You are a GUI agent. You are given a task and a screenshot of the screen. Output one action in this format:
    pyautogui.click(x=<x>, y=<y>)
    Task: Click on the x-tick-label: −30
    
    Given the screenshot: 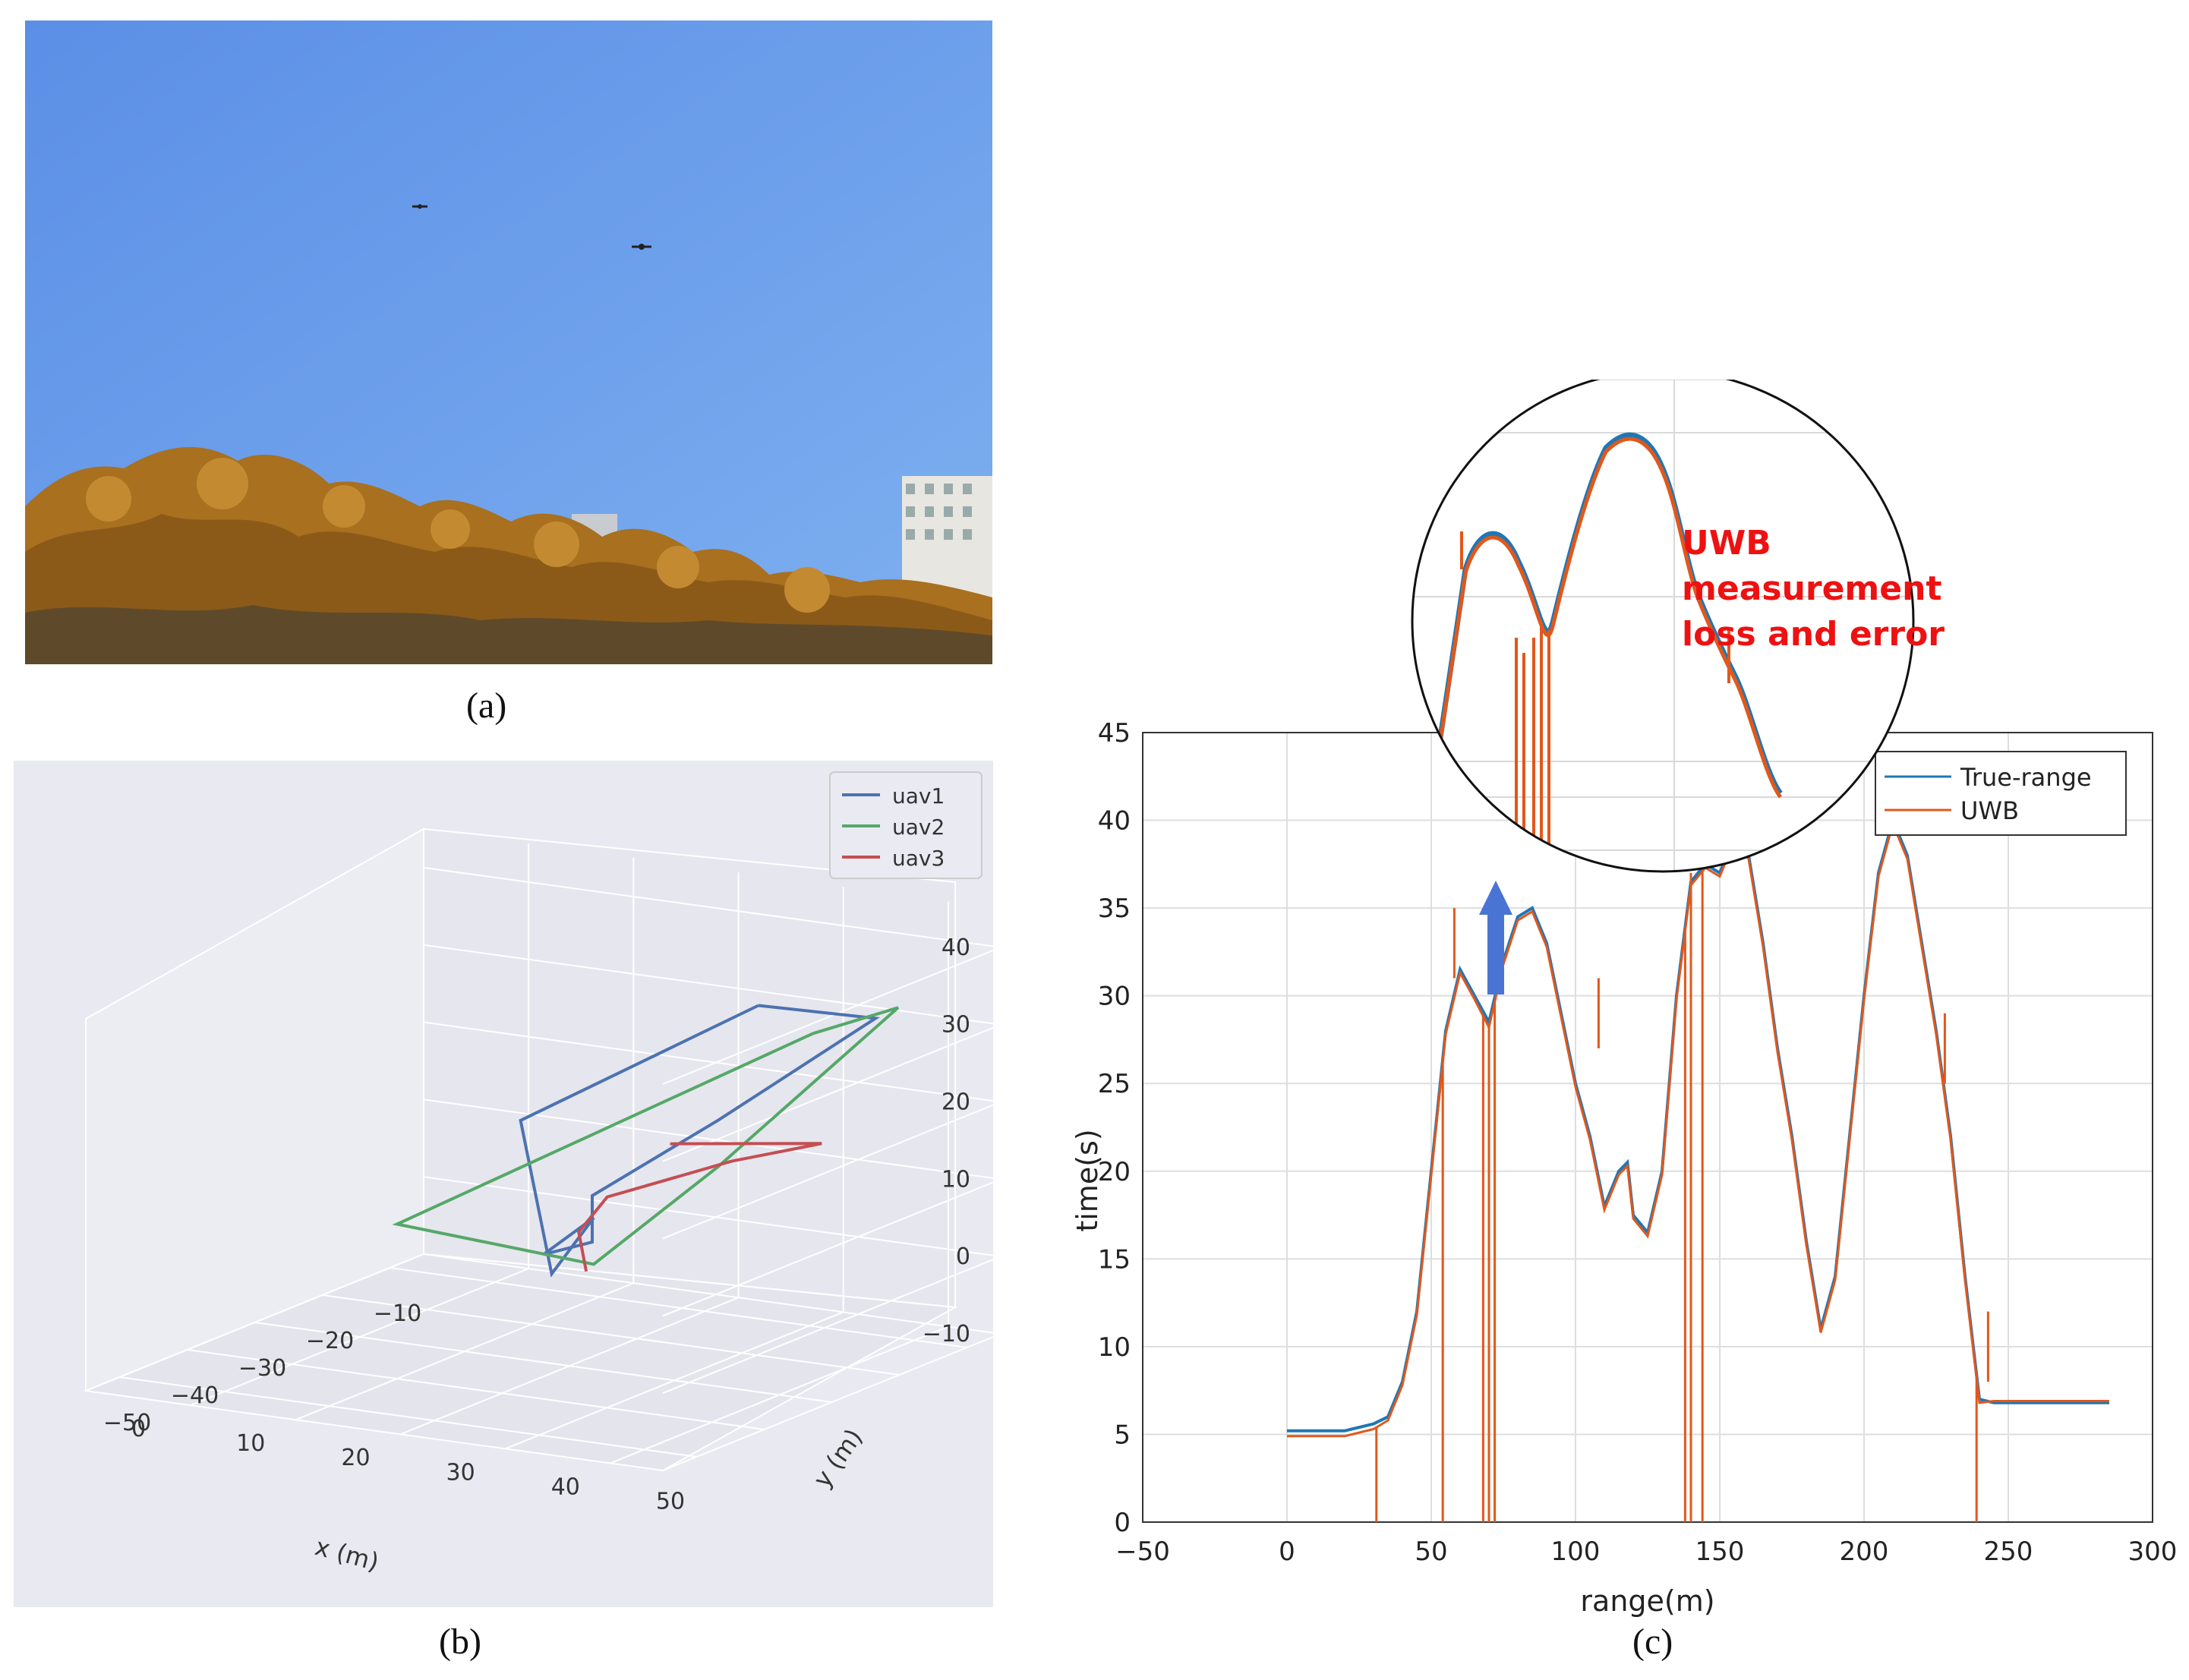 What is the action you would take?
    pyautogui.click(x=262, y=1368)
    